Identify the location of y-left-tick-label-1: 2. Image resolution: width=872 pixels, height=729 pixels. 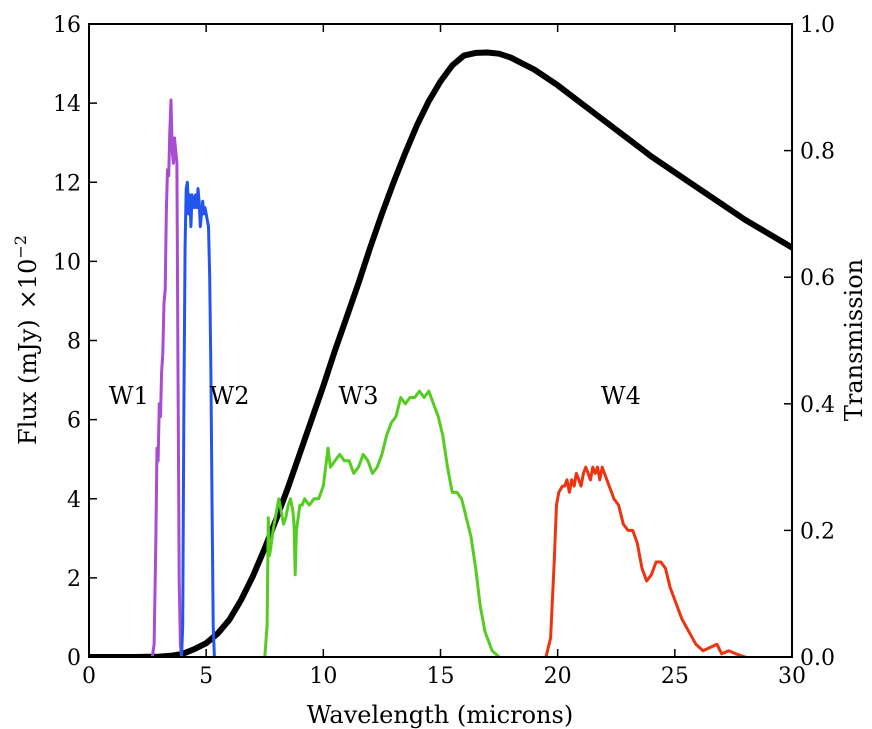
(74, 579).